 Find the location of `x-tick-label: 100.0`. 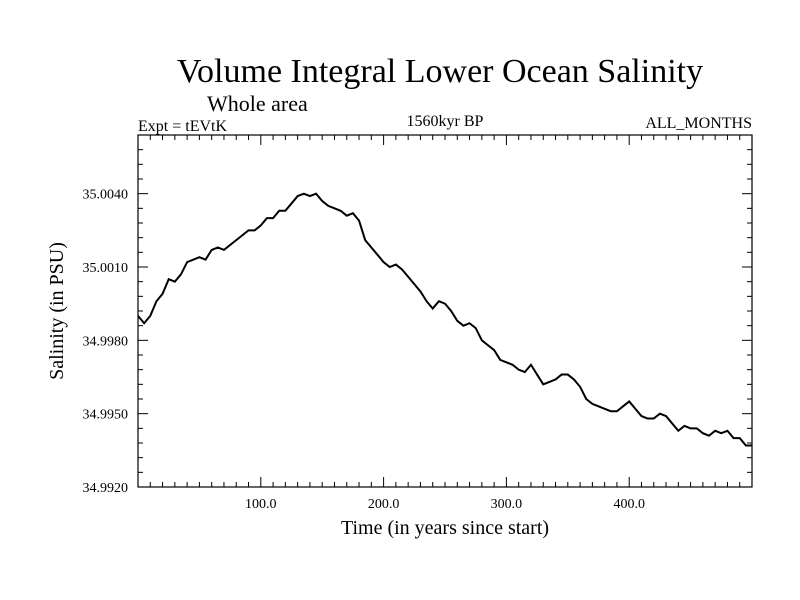

x-tick-label: 100.0 is located at coordinates (261, 504).